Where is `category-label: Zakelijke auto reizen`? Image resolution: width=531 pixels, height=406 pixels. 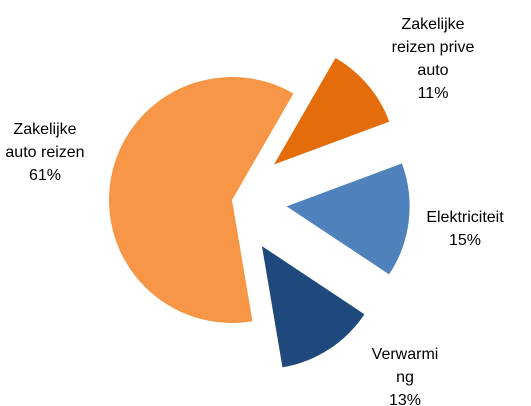
category-label: Zakelijke auto reizen is located at coordinates (45, 141).